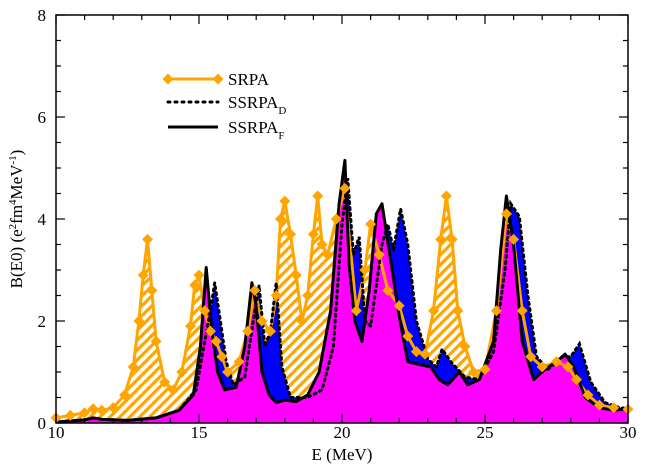 The height and width of the screenshot is (464, 646). Describe the element at coordinates (257, 105) in the screenshot. I see `legend-ssrpa-d-label: SSRPAD` at that location.